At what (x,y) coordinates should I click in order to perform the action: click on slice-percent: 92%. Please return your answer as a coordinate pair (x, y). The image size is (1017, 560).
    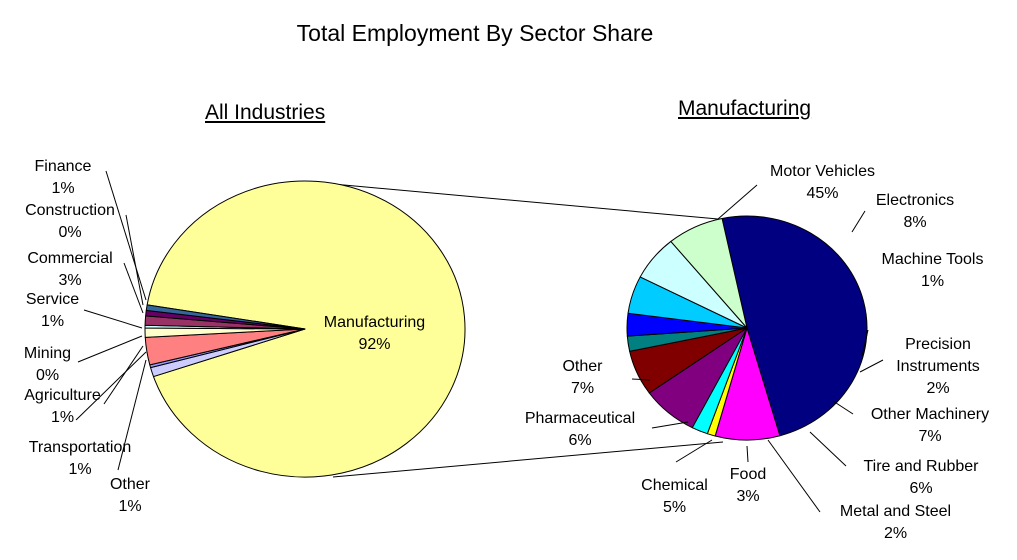
    Looking at the image, I should click on (374, 344).